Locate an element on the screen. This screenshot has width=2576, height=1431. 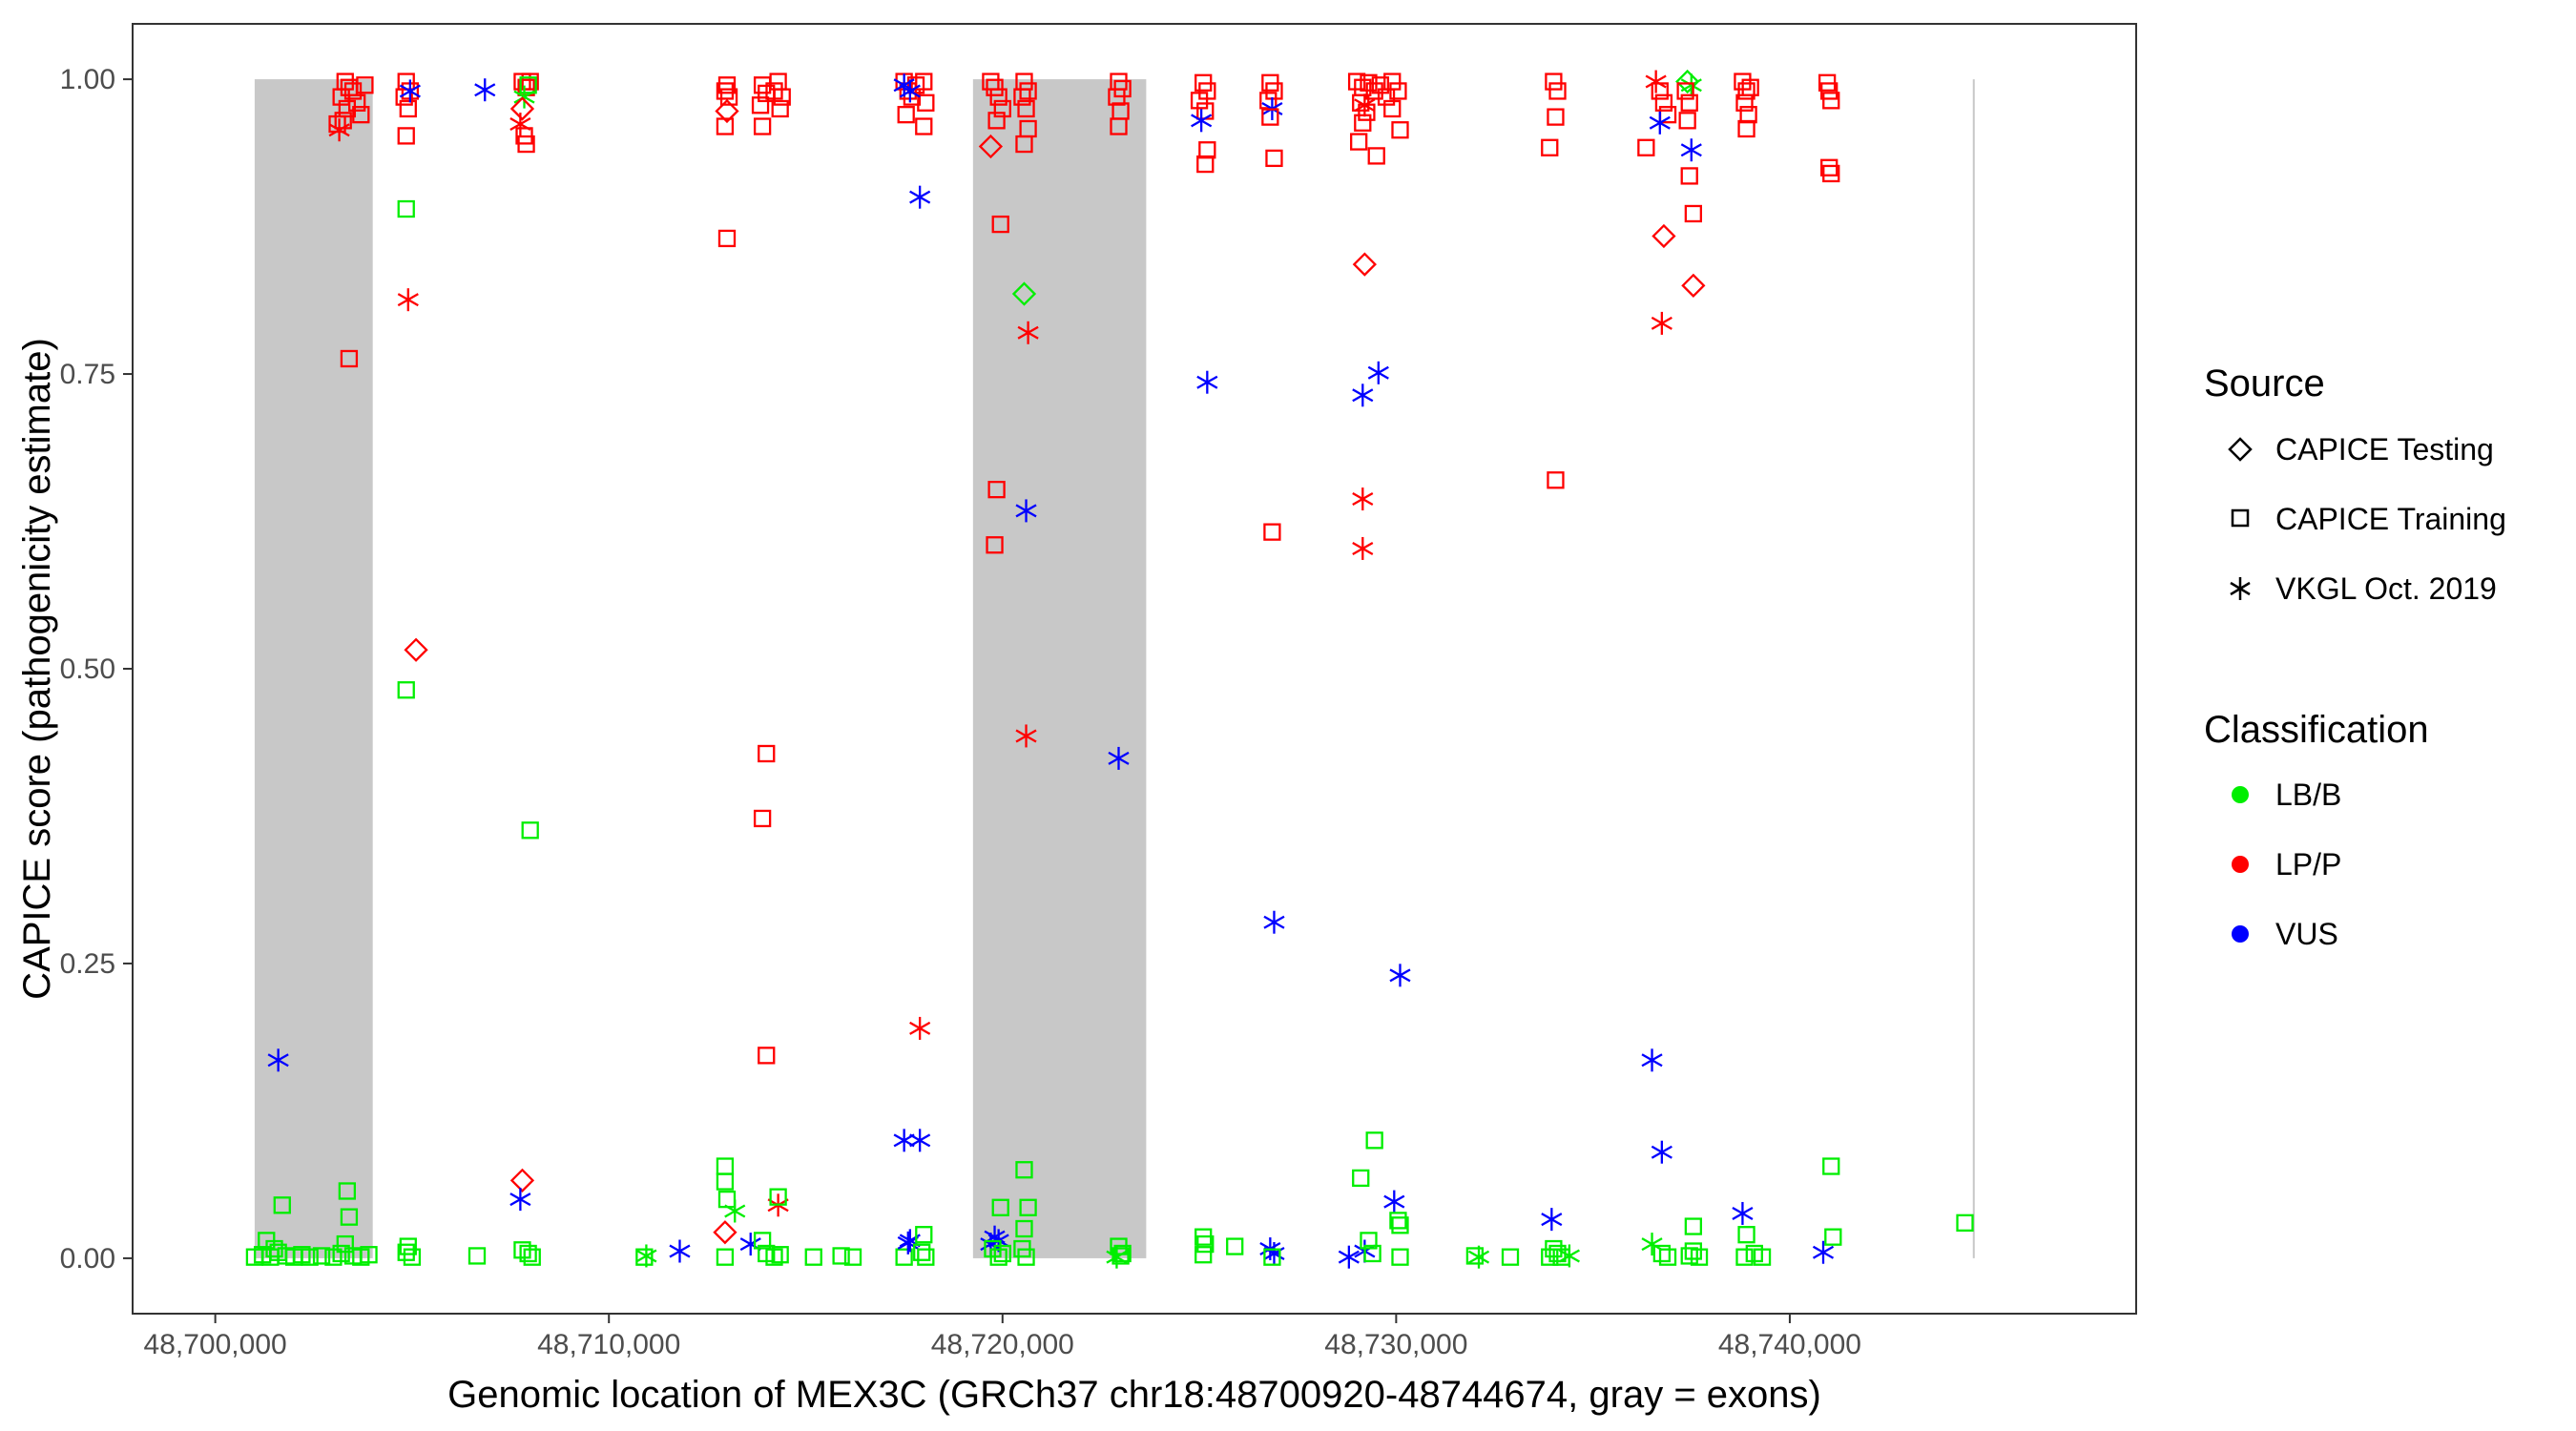
y-tick-label: 0.00 is located at coordinates (87, 1259).